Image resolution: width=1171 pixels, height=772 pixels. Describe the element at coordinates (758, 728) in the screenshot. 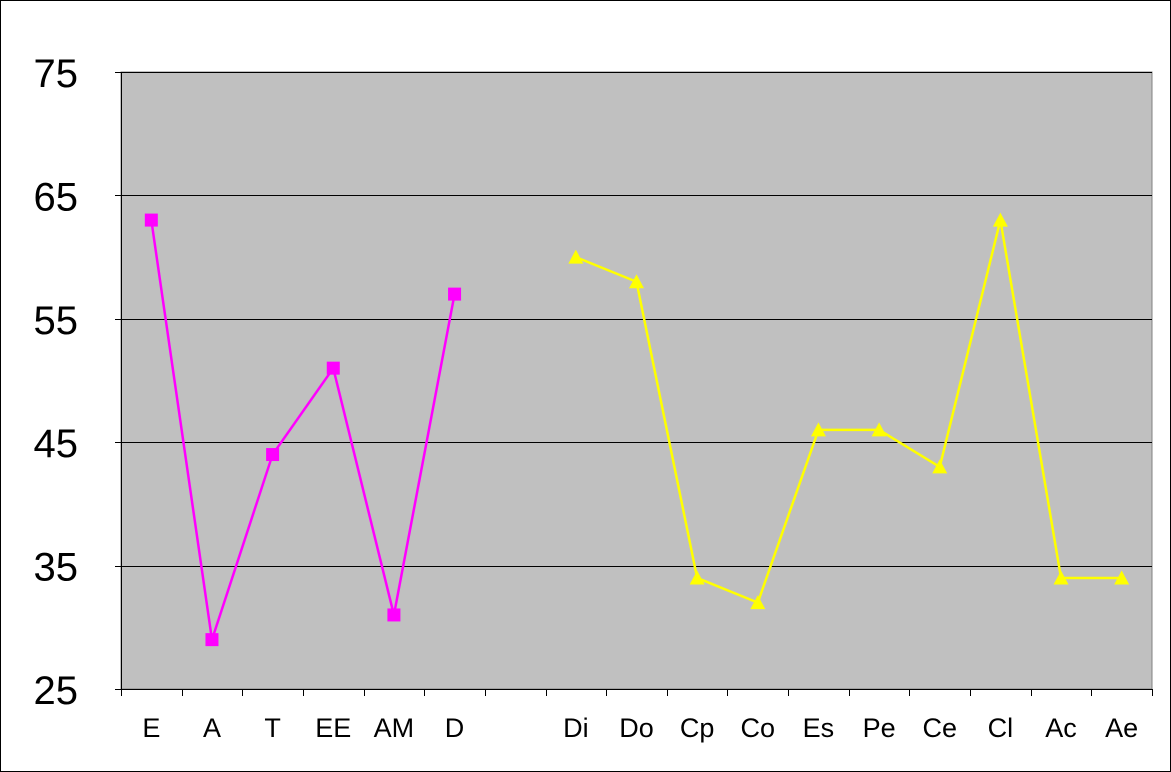

I see `x-tick-label: Co` at that location.